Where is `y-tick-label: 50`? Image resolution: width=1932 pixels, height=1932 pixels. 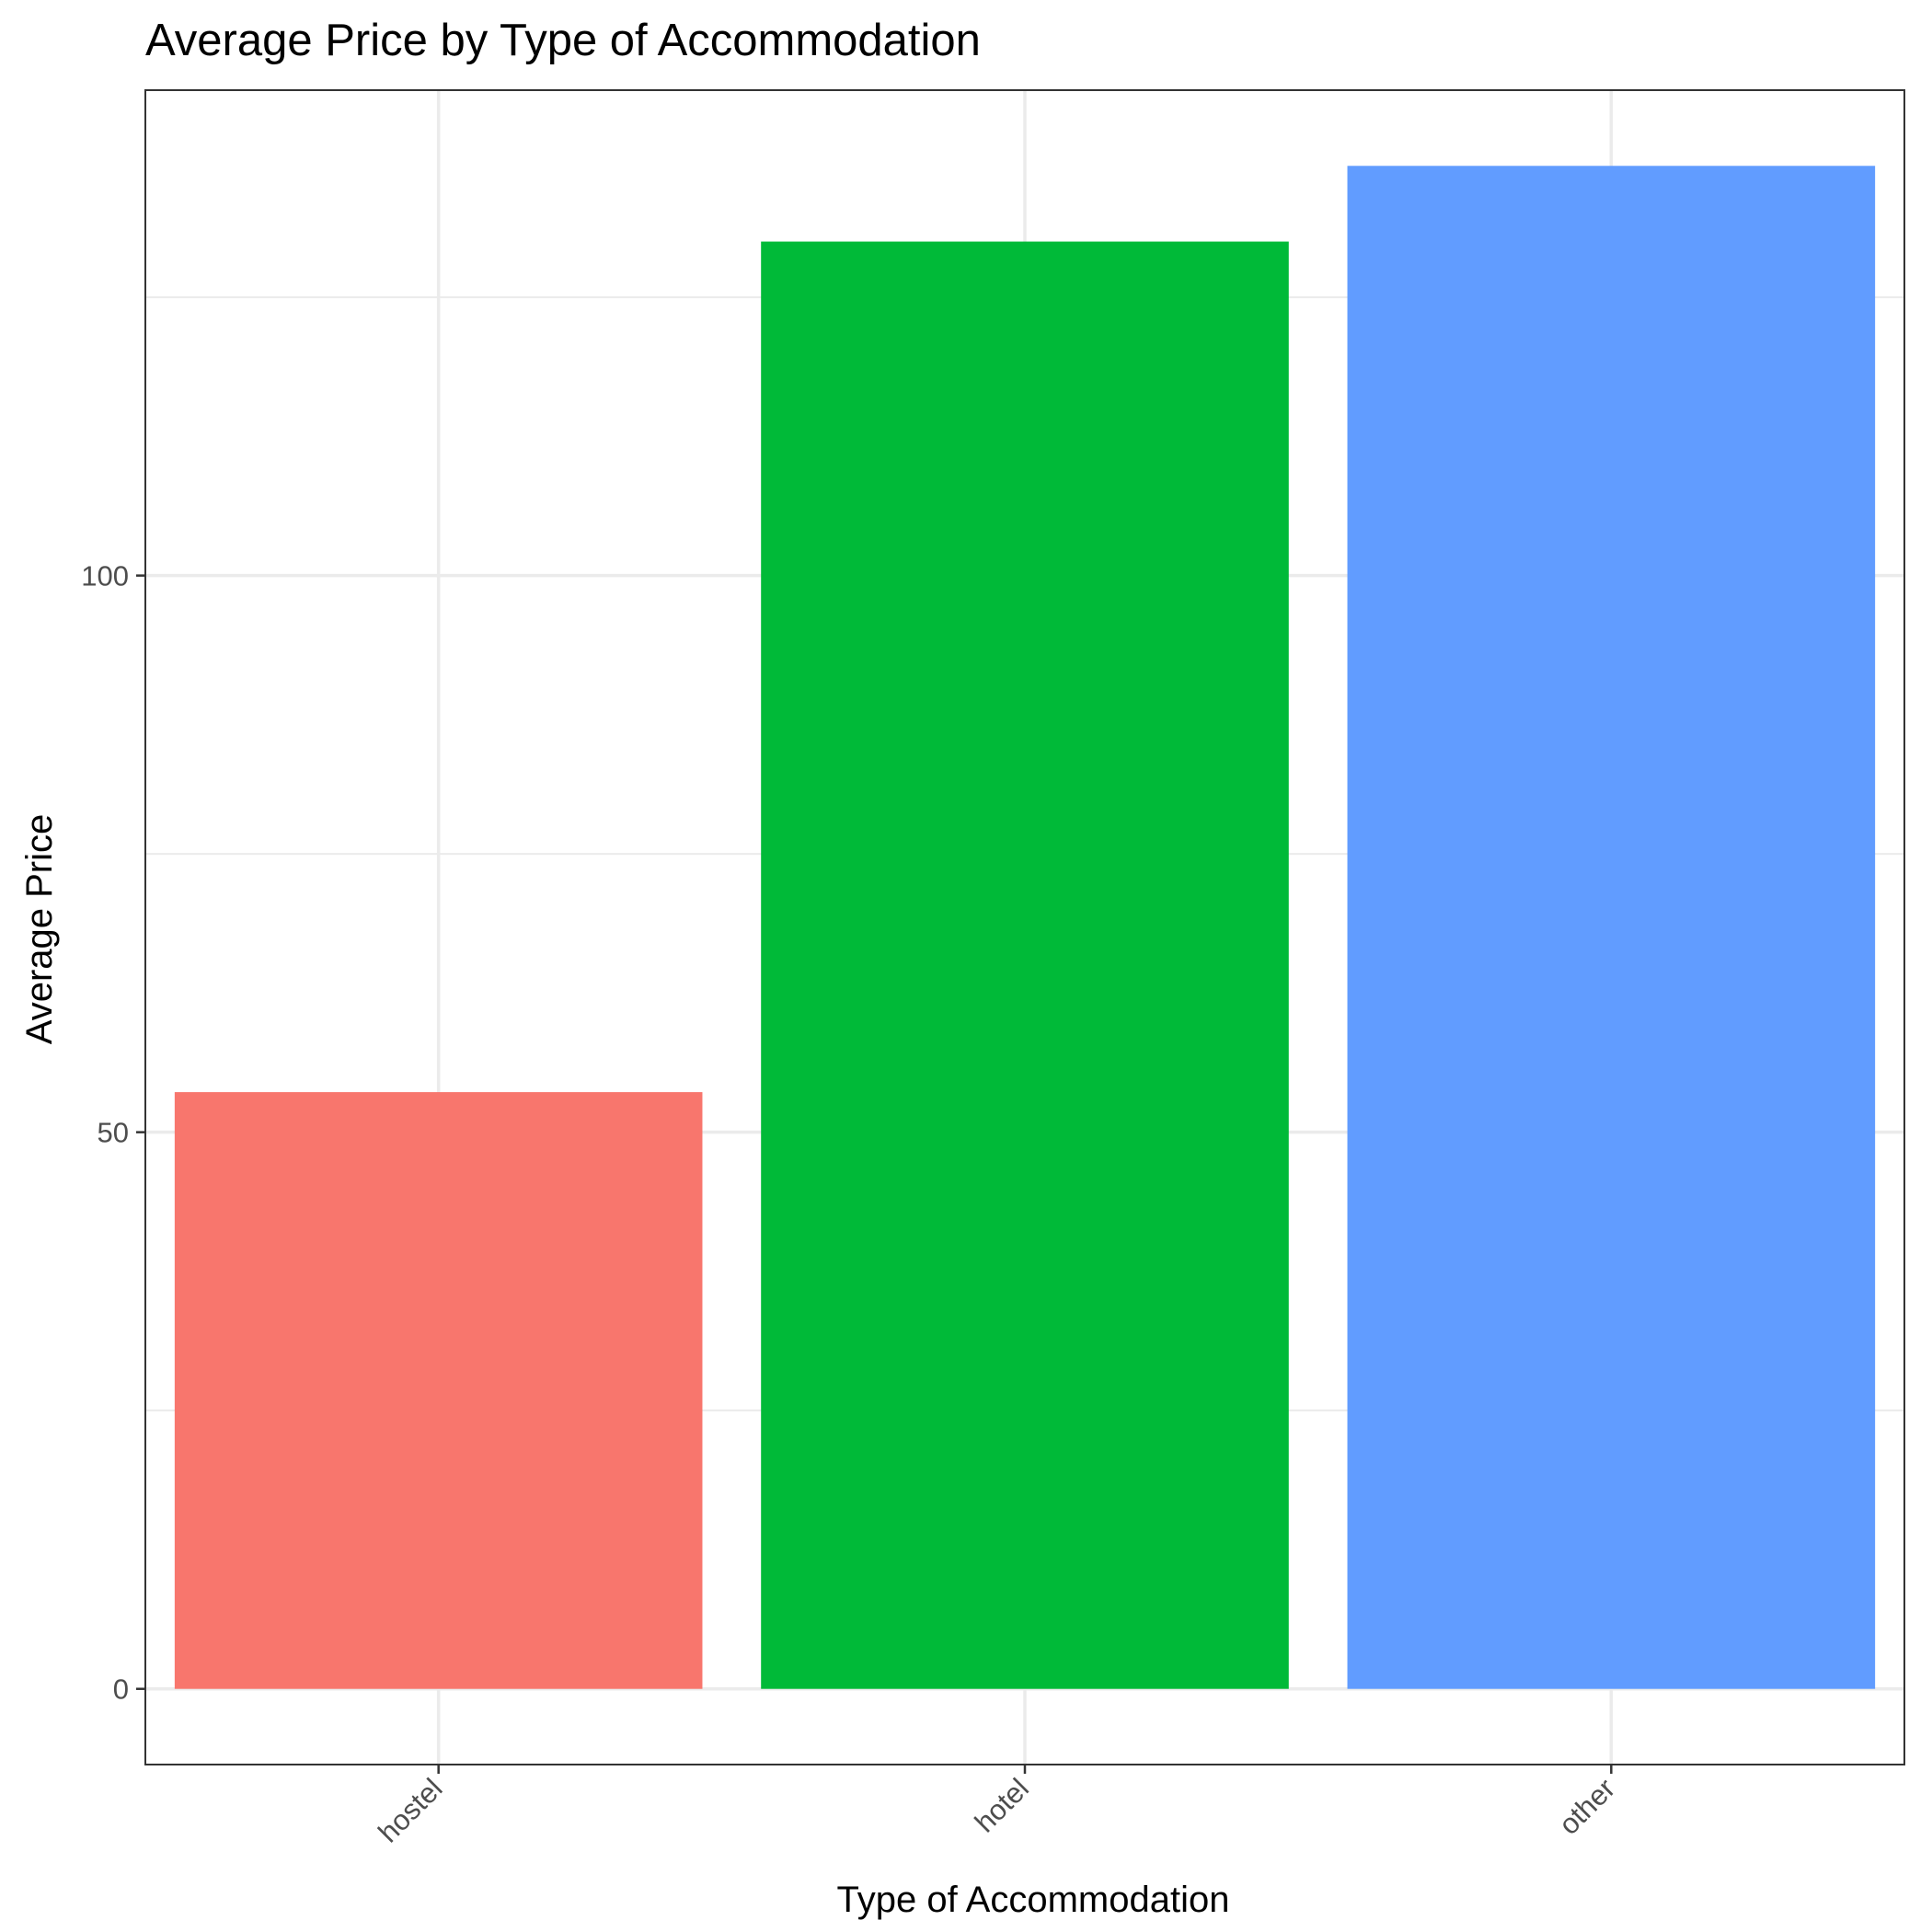
y-tick-label: 50 is located at coordinates (113, 1133).